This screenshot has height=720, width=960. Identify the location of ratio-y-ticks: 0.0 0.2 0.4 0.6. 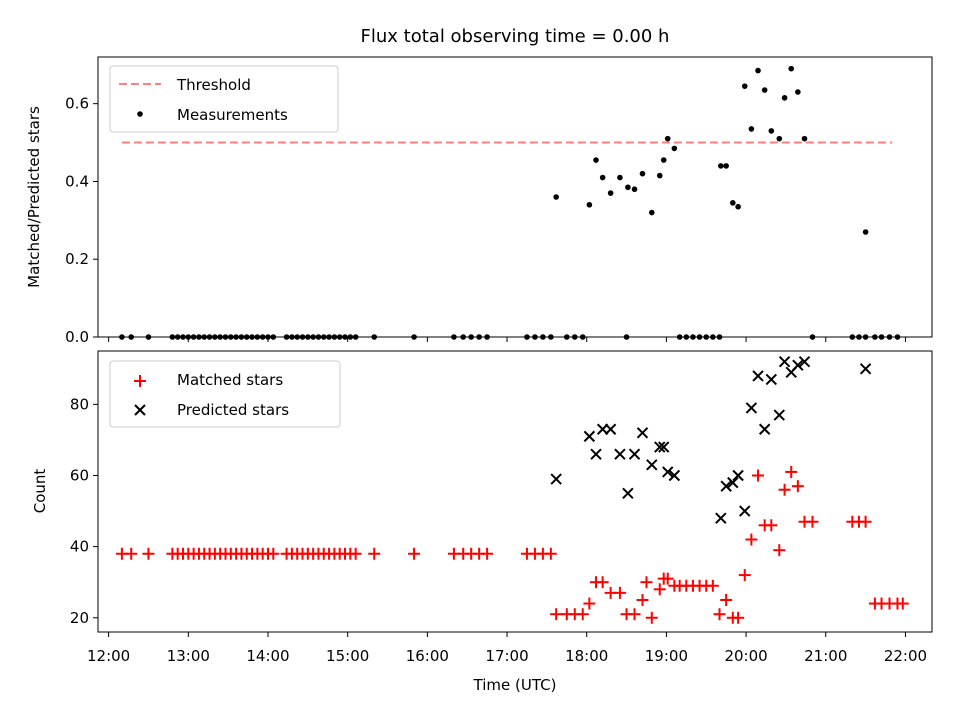
(81, 220).